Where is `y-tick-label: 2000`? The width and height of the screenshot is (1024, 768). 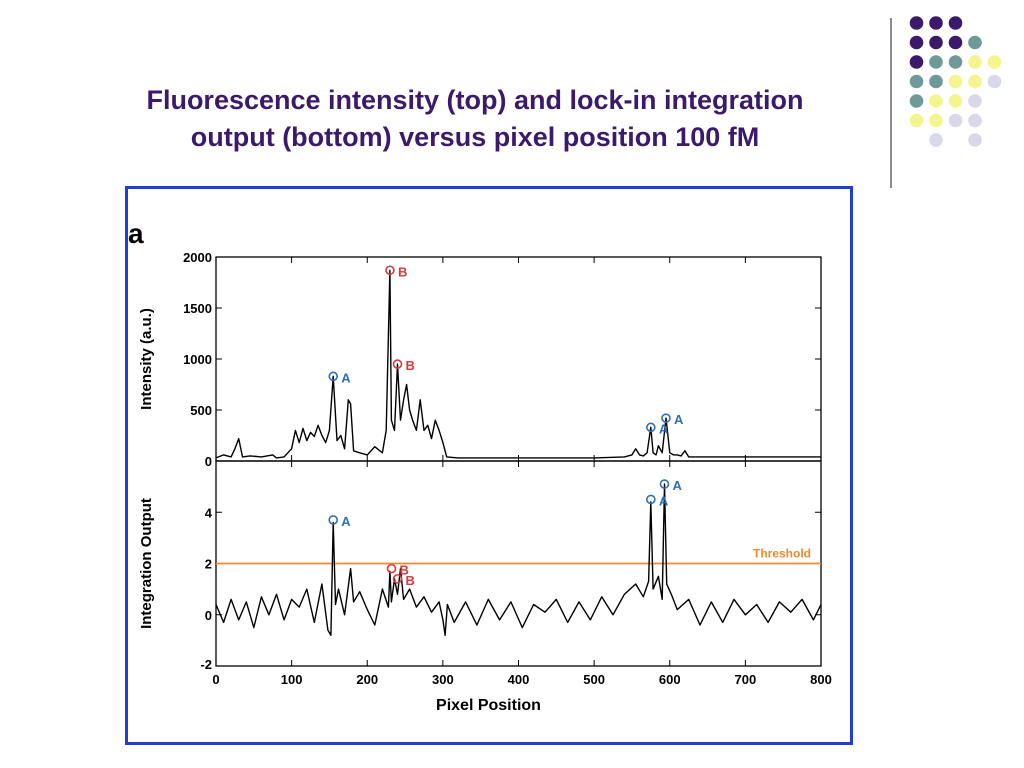 y-tick-label: 2000 is located at coordinates (197, 257).